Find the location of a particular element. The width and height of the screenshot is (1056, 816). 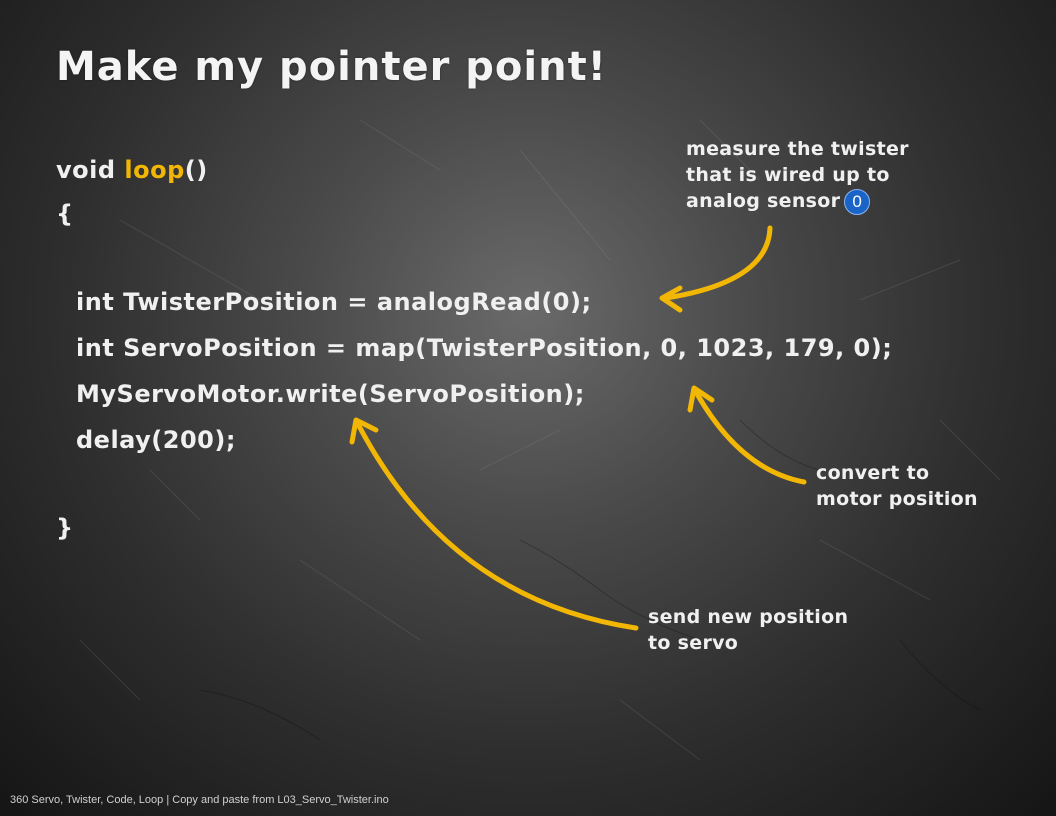

annotation-send-line2: to servo is located at coordinates (693, 643).